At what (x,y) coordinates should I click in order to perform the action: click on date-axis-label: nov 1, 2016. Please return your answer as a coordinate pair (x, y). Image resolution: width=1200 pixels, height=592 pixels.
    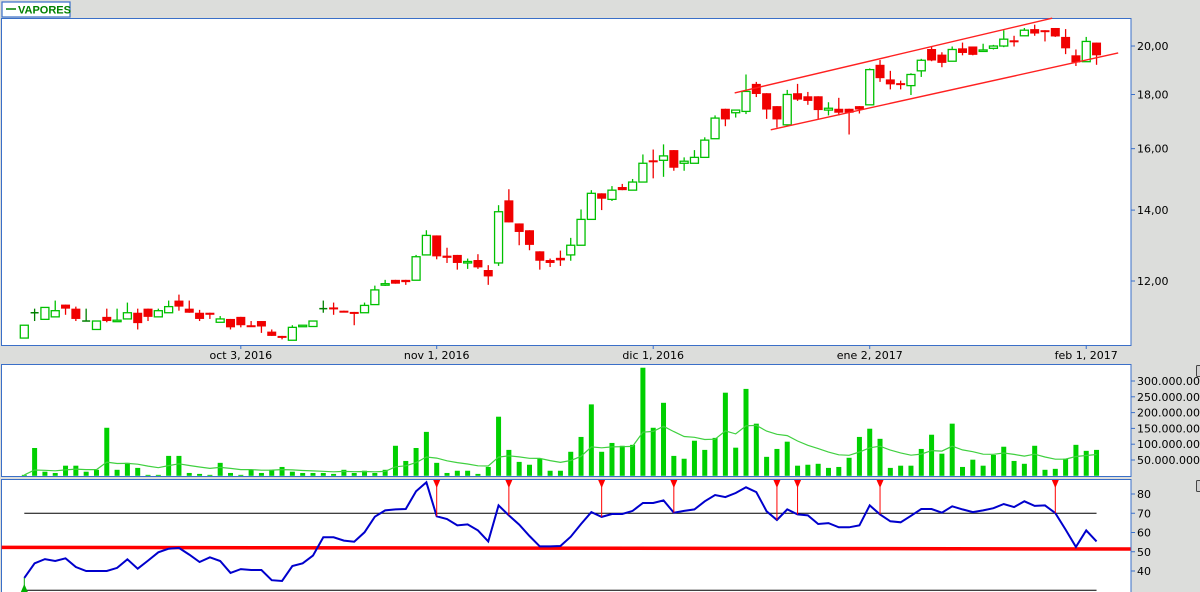
    Looking at the image, I should click on (437, 355).